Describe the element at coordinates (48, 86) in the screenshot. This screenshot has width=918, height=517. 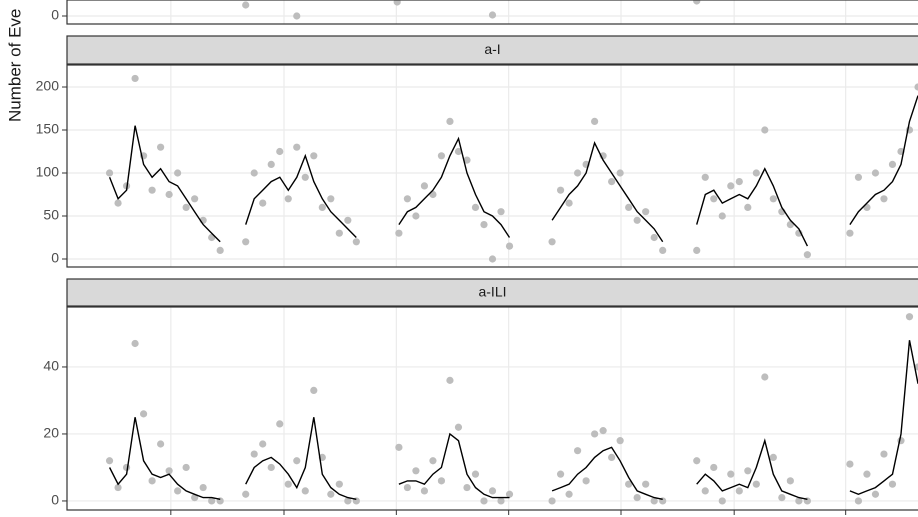
I see `y-tick-label: 200` at that location.